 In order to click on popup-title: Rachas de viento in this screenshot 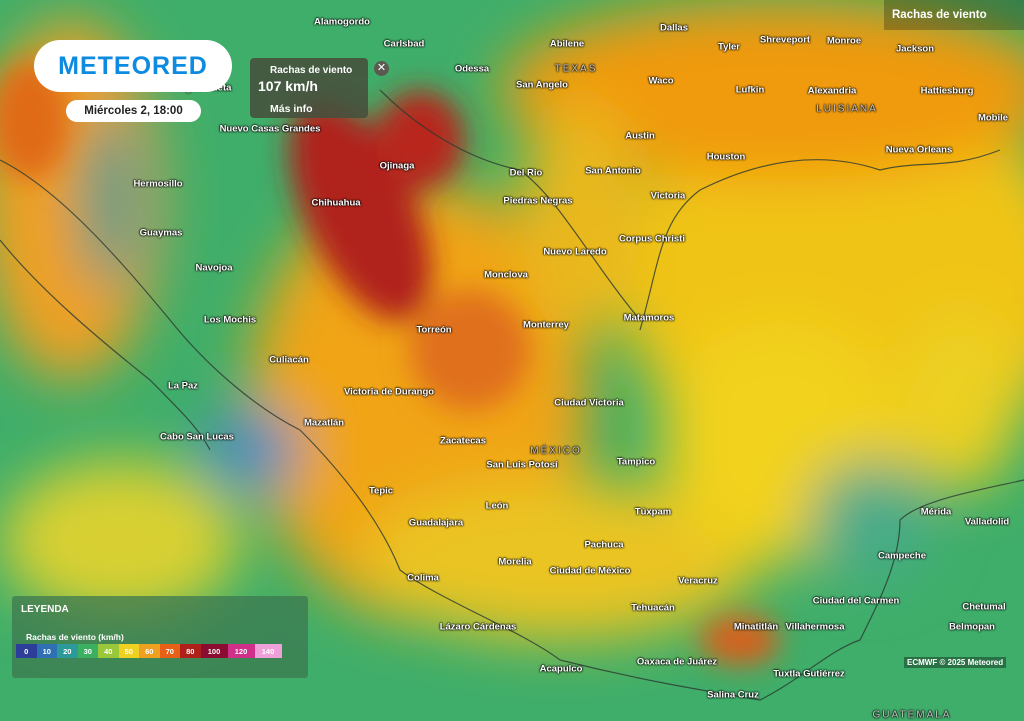, I will do `click(311, 70)`.